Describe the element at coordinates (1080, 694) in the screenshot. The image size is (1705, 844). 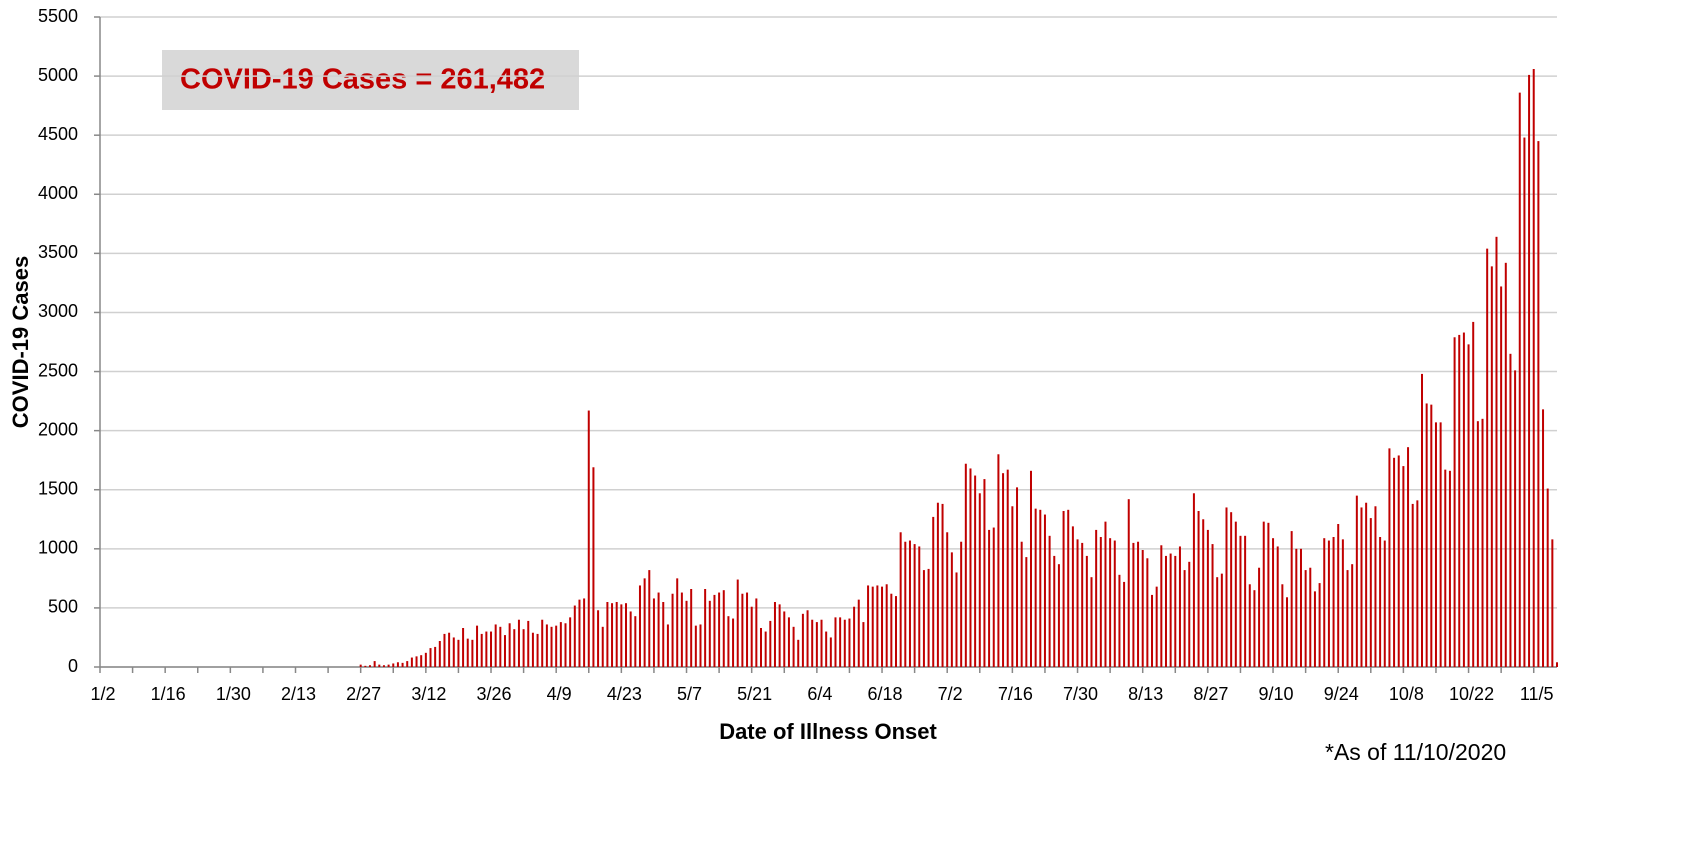
I see `x-tick-label: 7/30` at that location.